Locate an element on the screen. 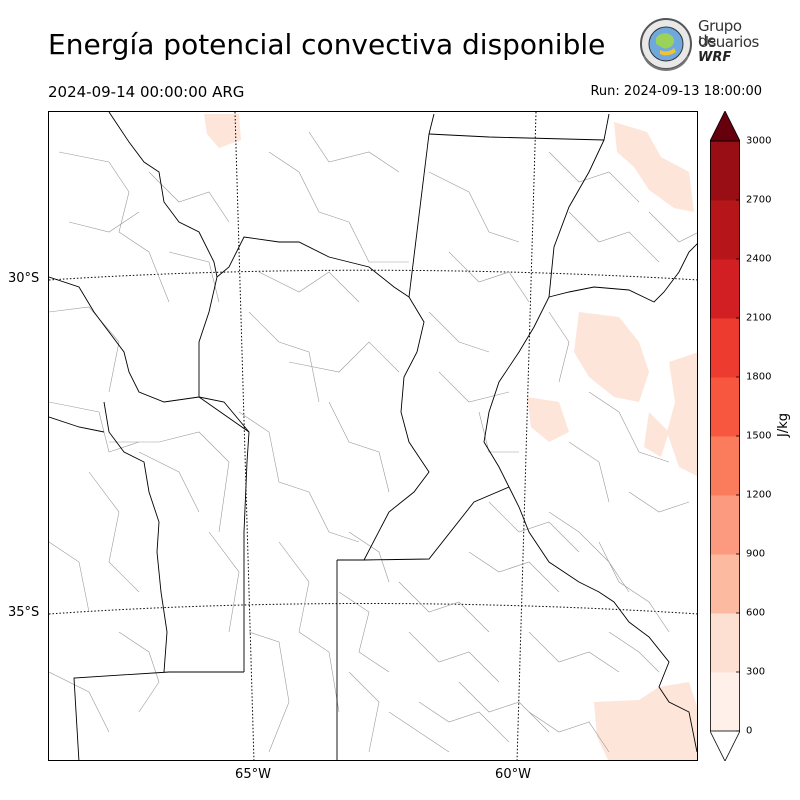  lat-label-35s: 35°S is located at coordinates (24, 612).